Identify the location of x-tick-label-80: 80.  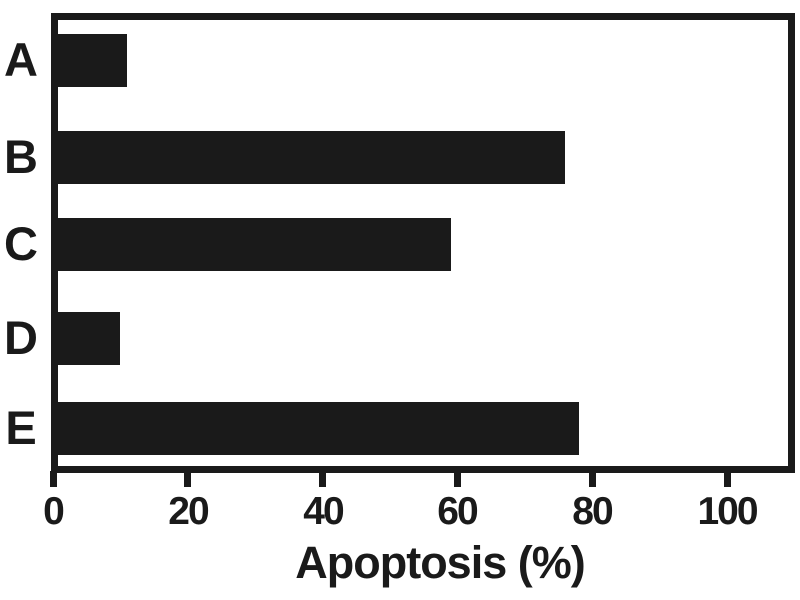
(592, 511).